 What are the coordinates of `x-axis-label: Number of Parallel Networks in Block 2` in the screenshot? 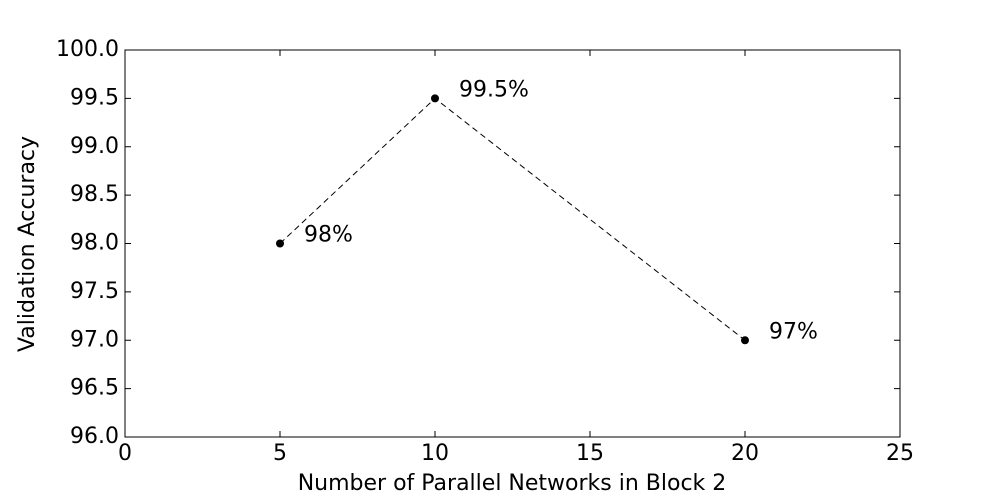 It's located at (512, 483).